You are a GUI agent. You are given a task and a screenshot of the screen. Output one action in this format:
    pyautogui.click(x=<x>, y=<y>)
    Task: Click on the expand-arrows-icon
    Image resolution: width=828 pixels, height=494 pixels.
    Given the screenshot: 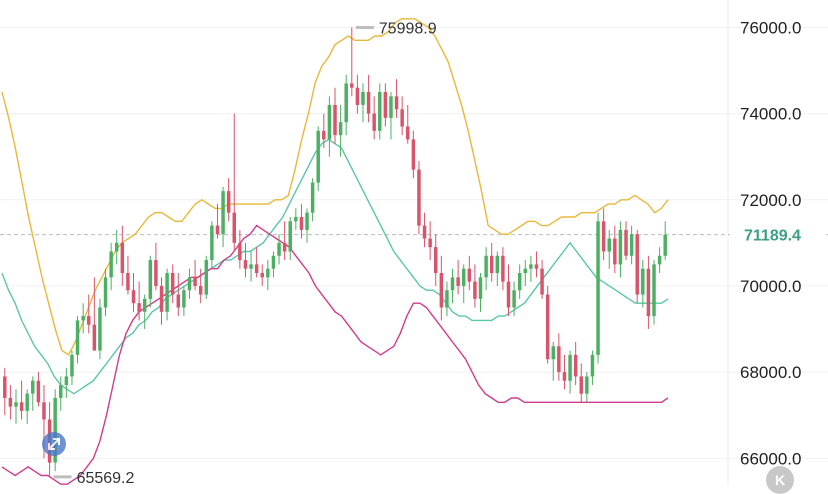 What is the action you would take?
    pyautogui.click(x=54, y=444)
    